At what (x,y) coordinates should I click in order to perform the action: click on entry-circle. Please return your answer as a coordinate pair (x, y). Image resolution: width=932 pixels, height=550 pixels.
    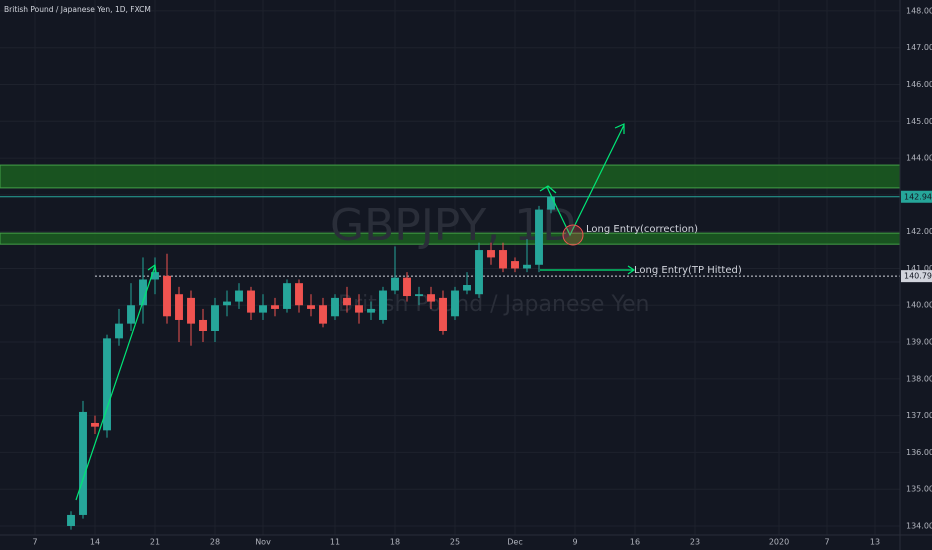
    Looking at the image, I should click on (573, 235).